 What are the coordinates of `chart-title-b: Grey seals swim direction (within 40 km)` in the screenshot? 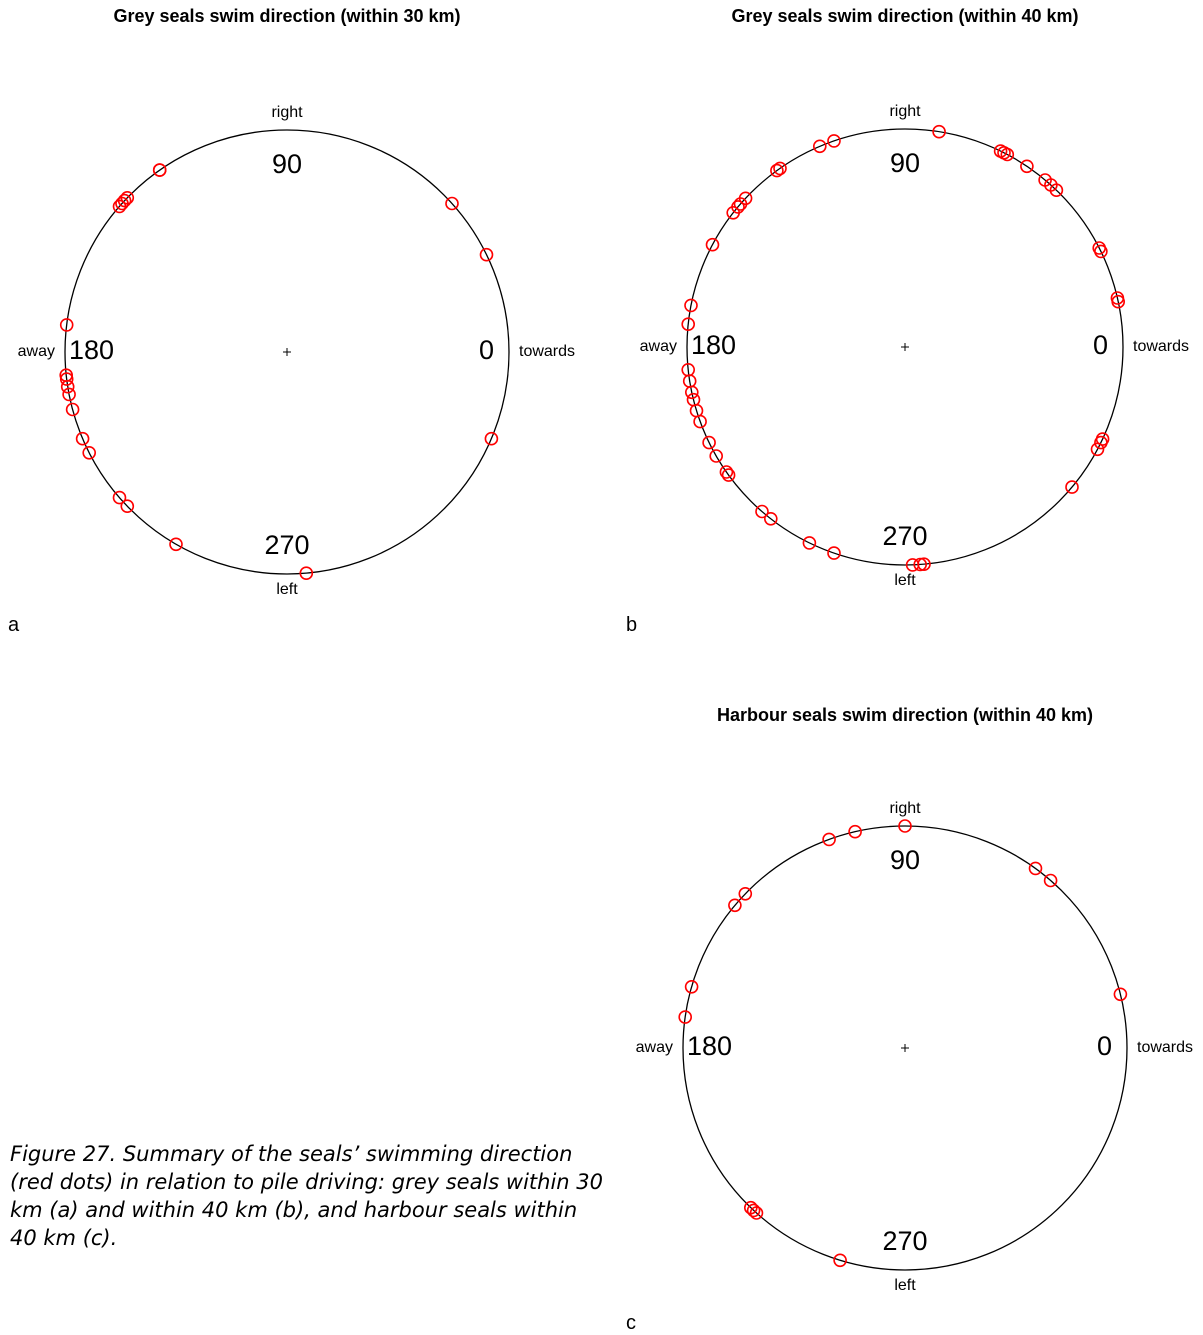 It's located at (905, 16).